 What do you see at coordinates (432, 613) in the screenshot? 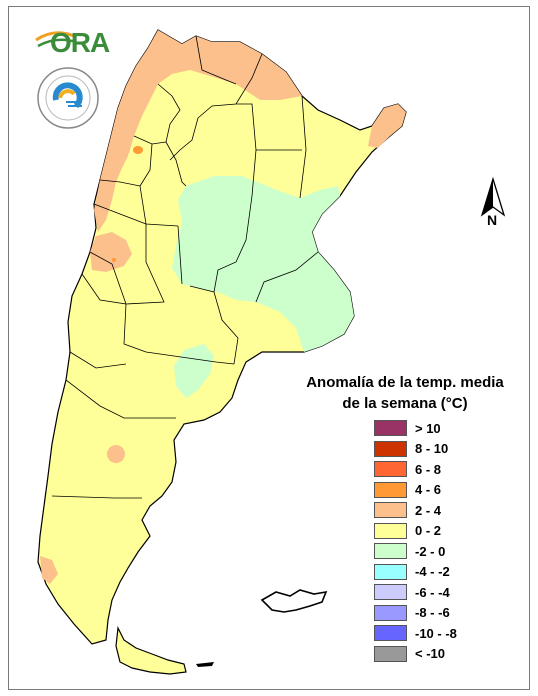
I see `legend-label: -8 - -6` at bounding box center [432, 613].